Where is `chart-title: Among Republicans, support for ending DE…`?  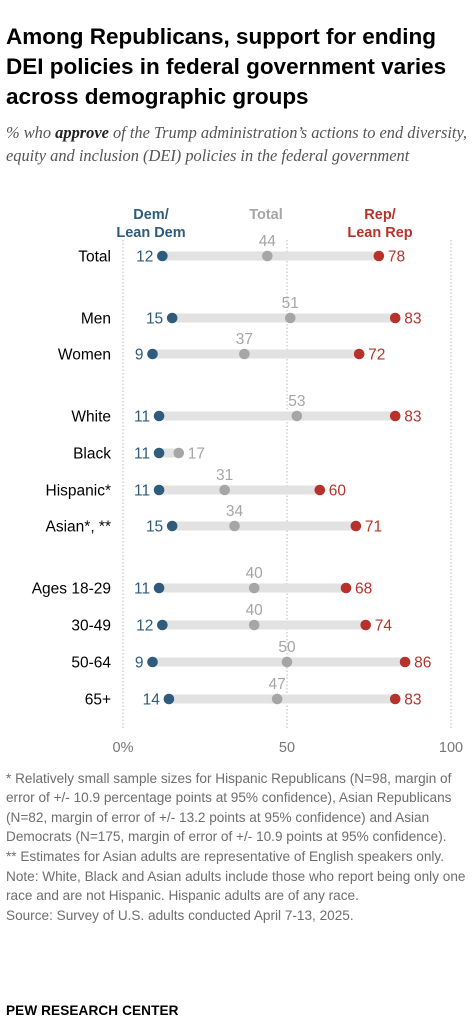
chart-title: Among Republicans, support for ending DE… is located at coordinates (226, 66).